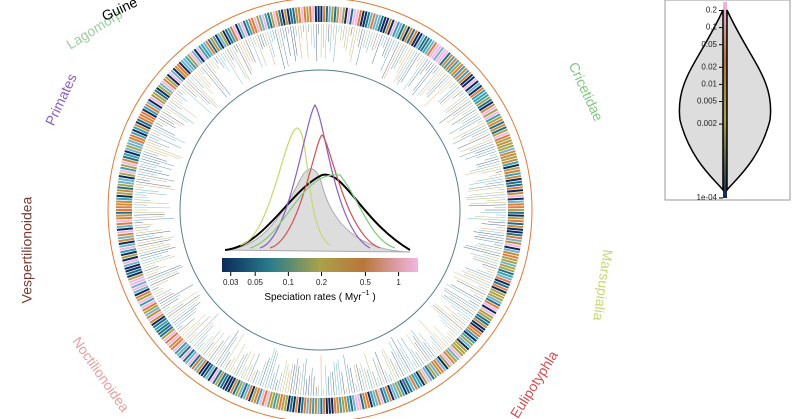  What do you see at coordinates (373, 297) in the screenshot?
I see `label-part: )` at bounding box center [373, 297].